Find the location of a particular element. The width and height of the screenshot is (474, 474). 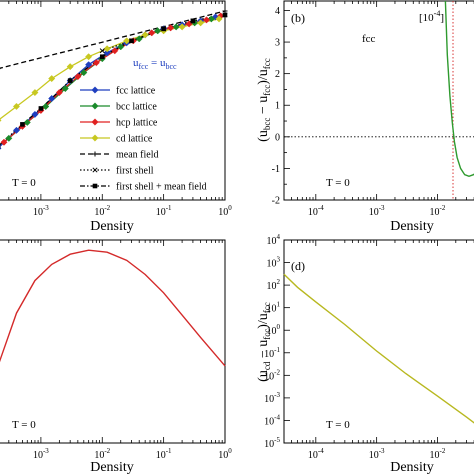

panel-d-y-tick-label: 10⁰ is located at coordinates (274, 330).